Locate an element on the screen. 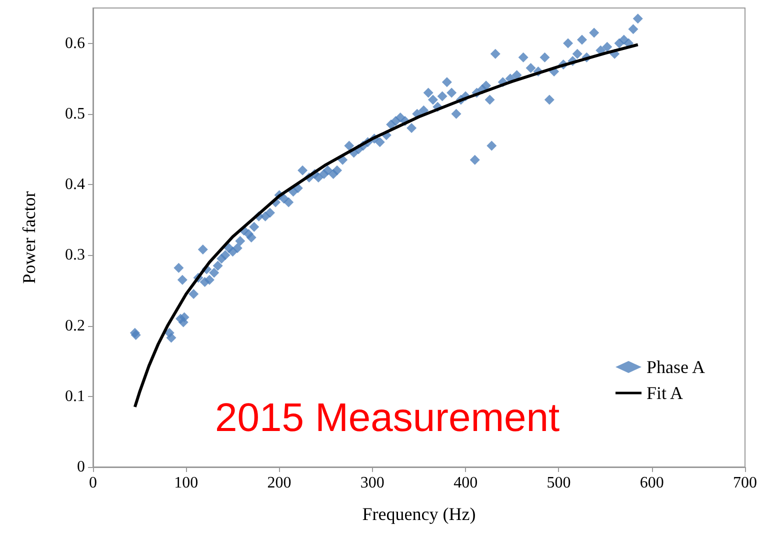  x-axis-title: Frequency (Hz) is located at coordinates (419, 514).